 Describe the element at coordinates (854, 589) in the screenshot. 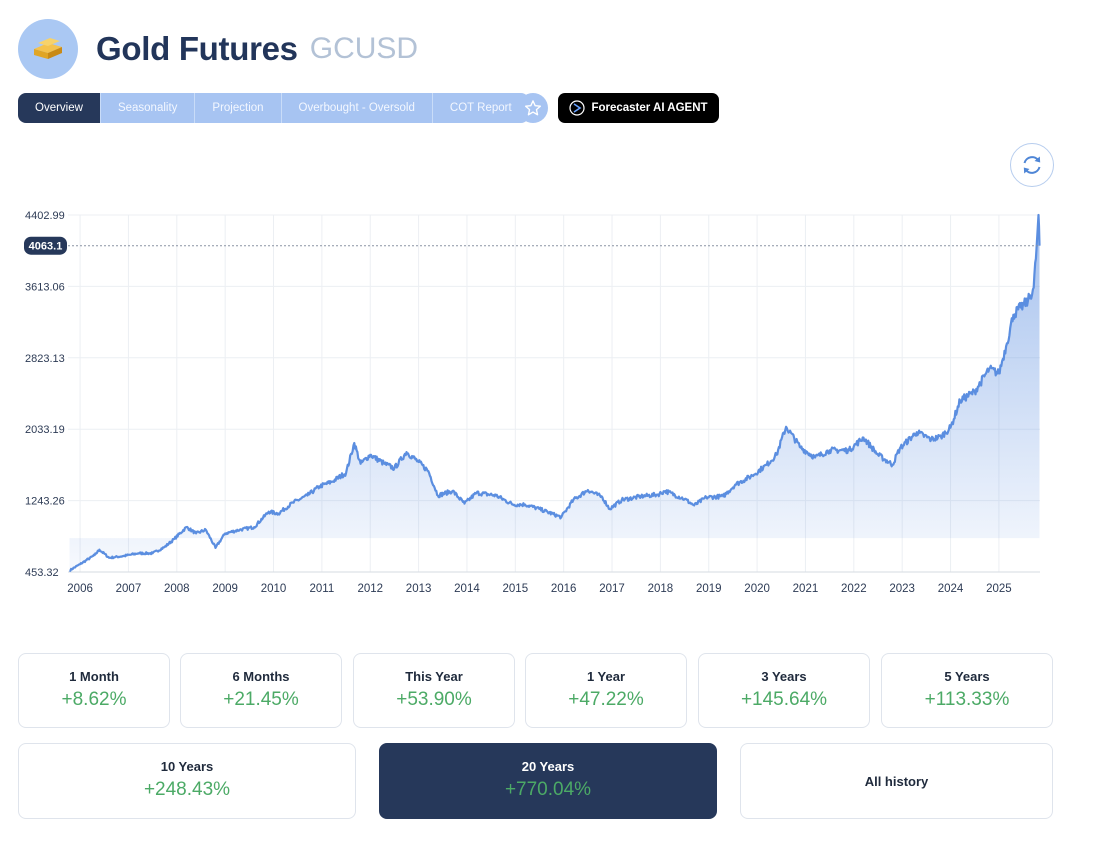

I see `x-tick-label: 2022` at that location.